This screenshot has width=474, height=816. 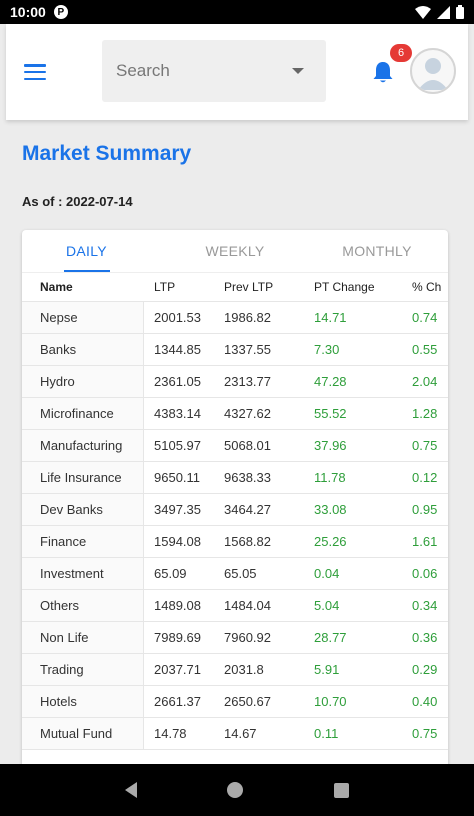 What do you see at coordinates (83, 573) in the screenshot?
I see `cell-name: Investment` at bounding box center [83, 573].